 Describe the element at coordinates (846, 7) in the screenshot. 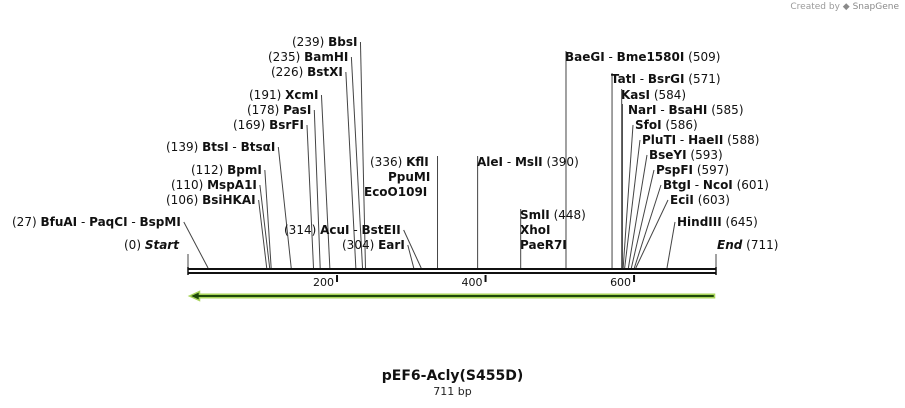

I see `snapgene-logo-icon: ◆` at that location.